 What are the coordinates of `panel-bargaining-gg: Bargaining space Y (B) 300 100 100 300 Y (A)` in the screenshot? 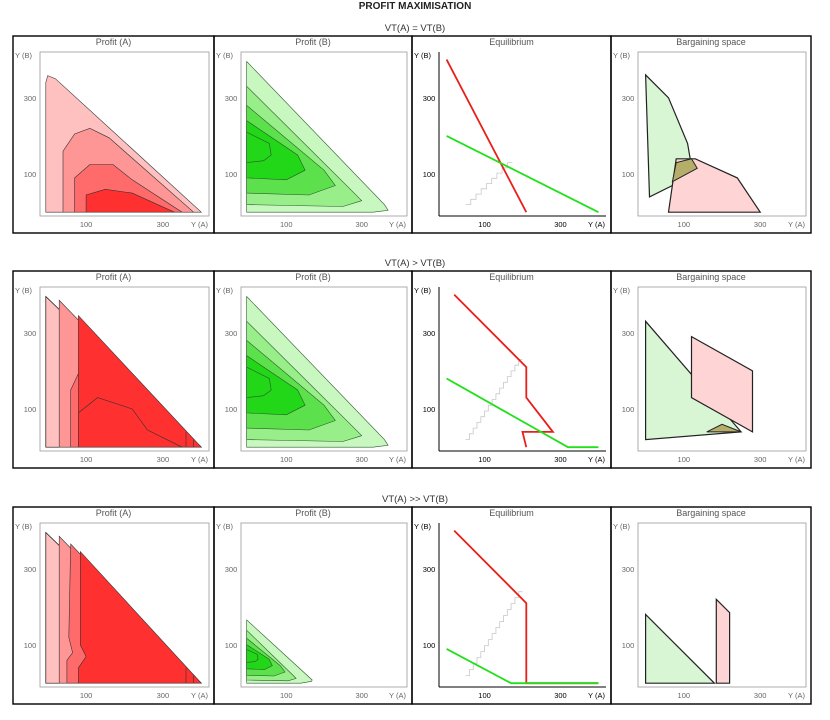 It's located at (711, 605).